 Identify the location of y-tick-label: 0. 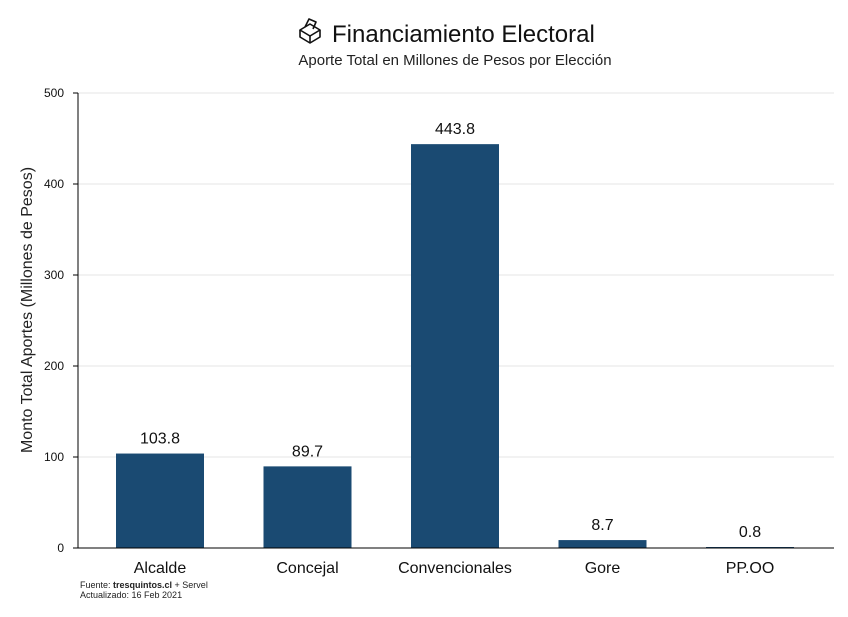
(60, 548).